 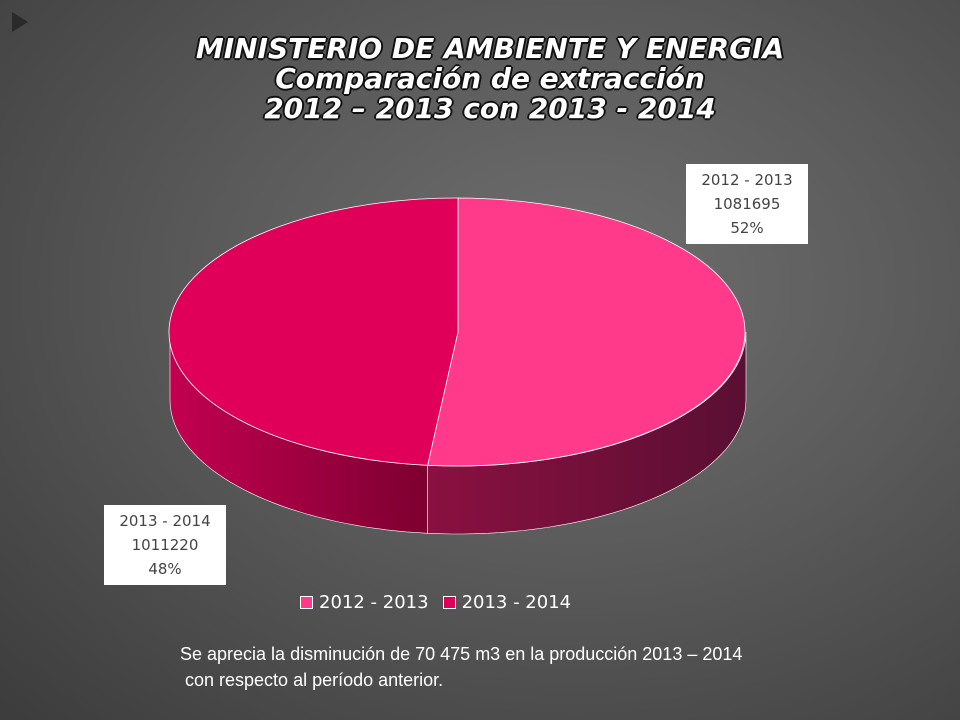 I want to click on title-line-2: Comparación de extracción, so click(x=490, y=78).